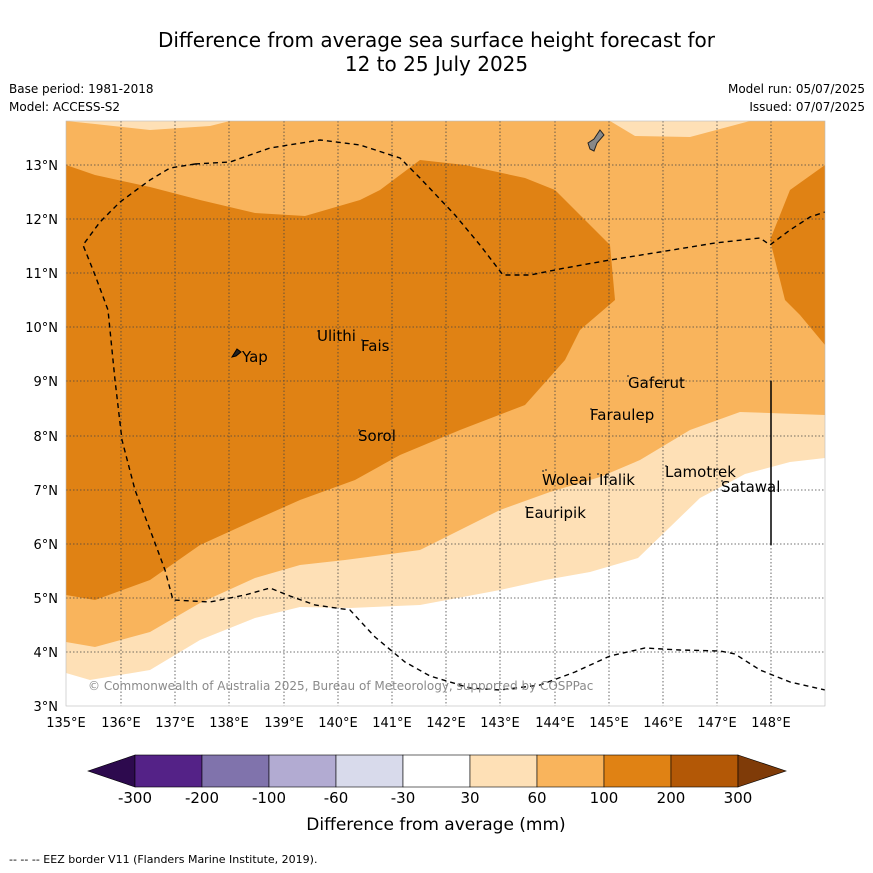 The image size is (873, 873). I want to click on lon-tick: 146°E, so click(663, 723).